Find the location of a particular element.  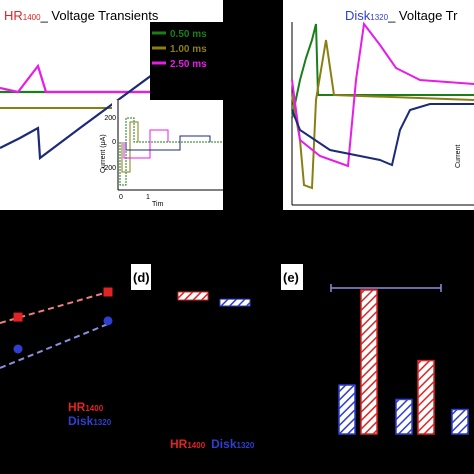

panel-d-legend: HR1400 Disk1320 is located at coordinates (212, 444).